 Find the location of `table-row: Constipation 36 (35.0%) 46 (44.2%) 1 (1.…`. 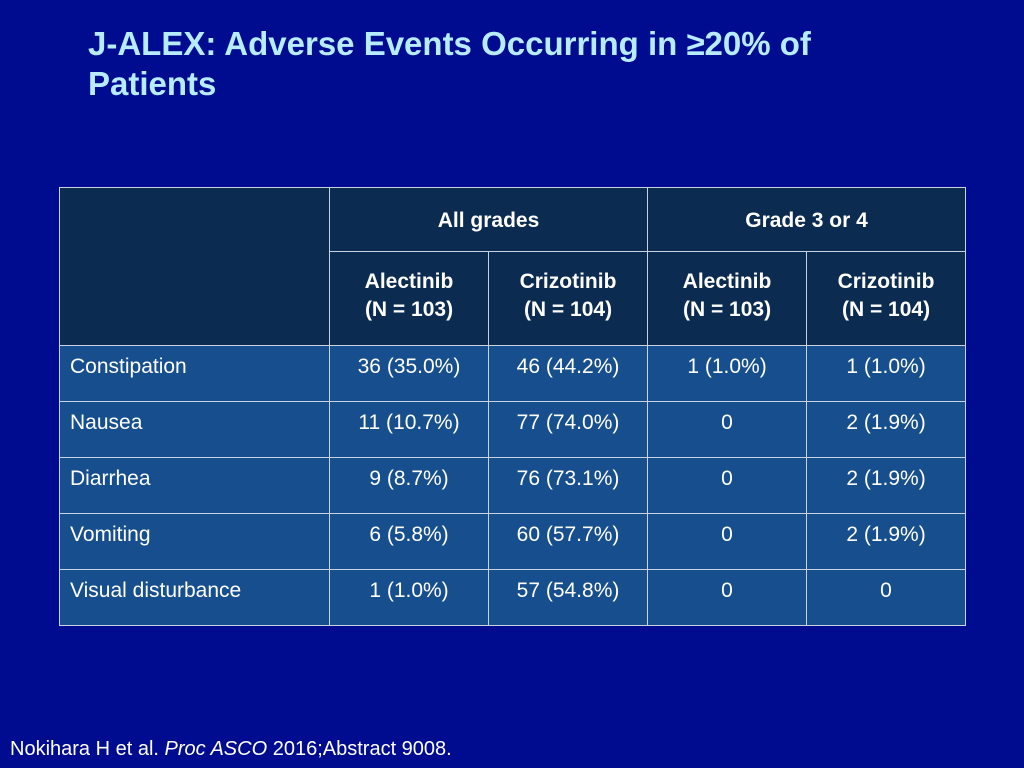

table-row: Constipation 36 (35.0%) 46 (44.2%) 1 (1.… is located at coordinates (513, 373).